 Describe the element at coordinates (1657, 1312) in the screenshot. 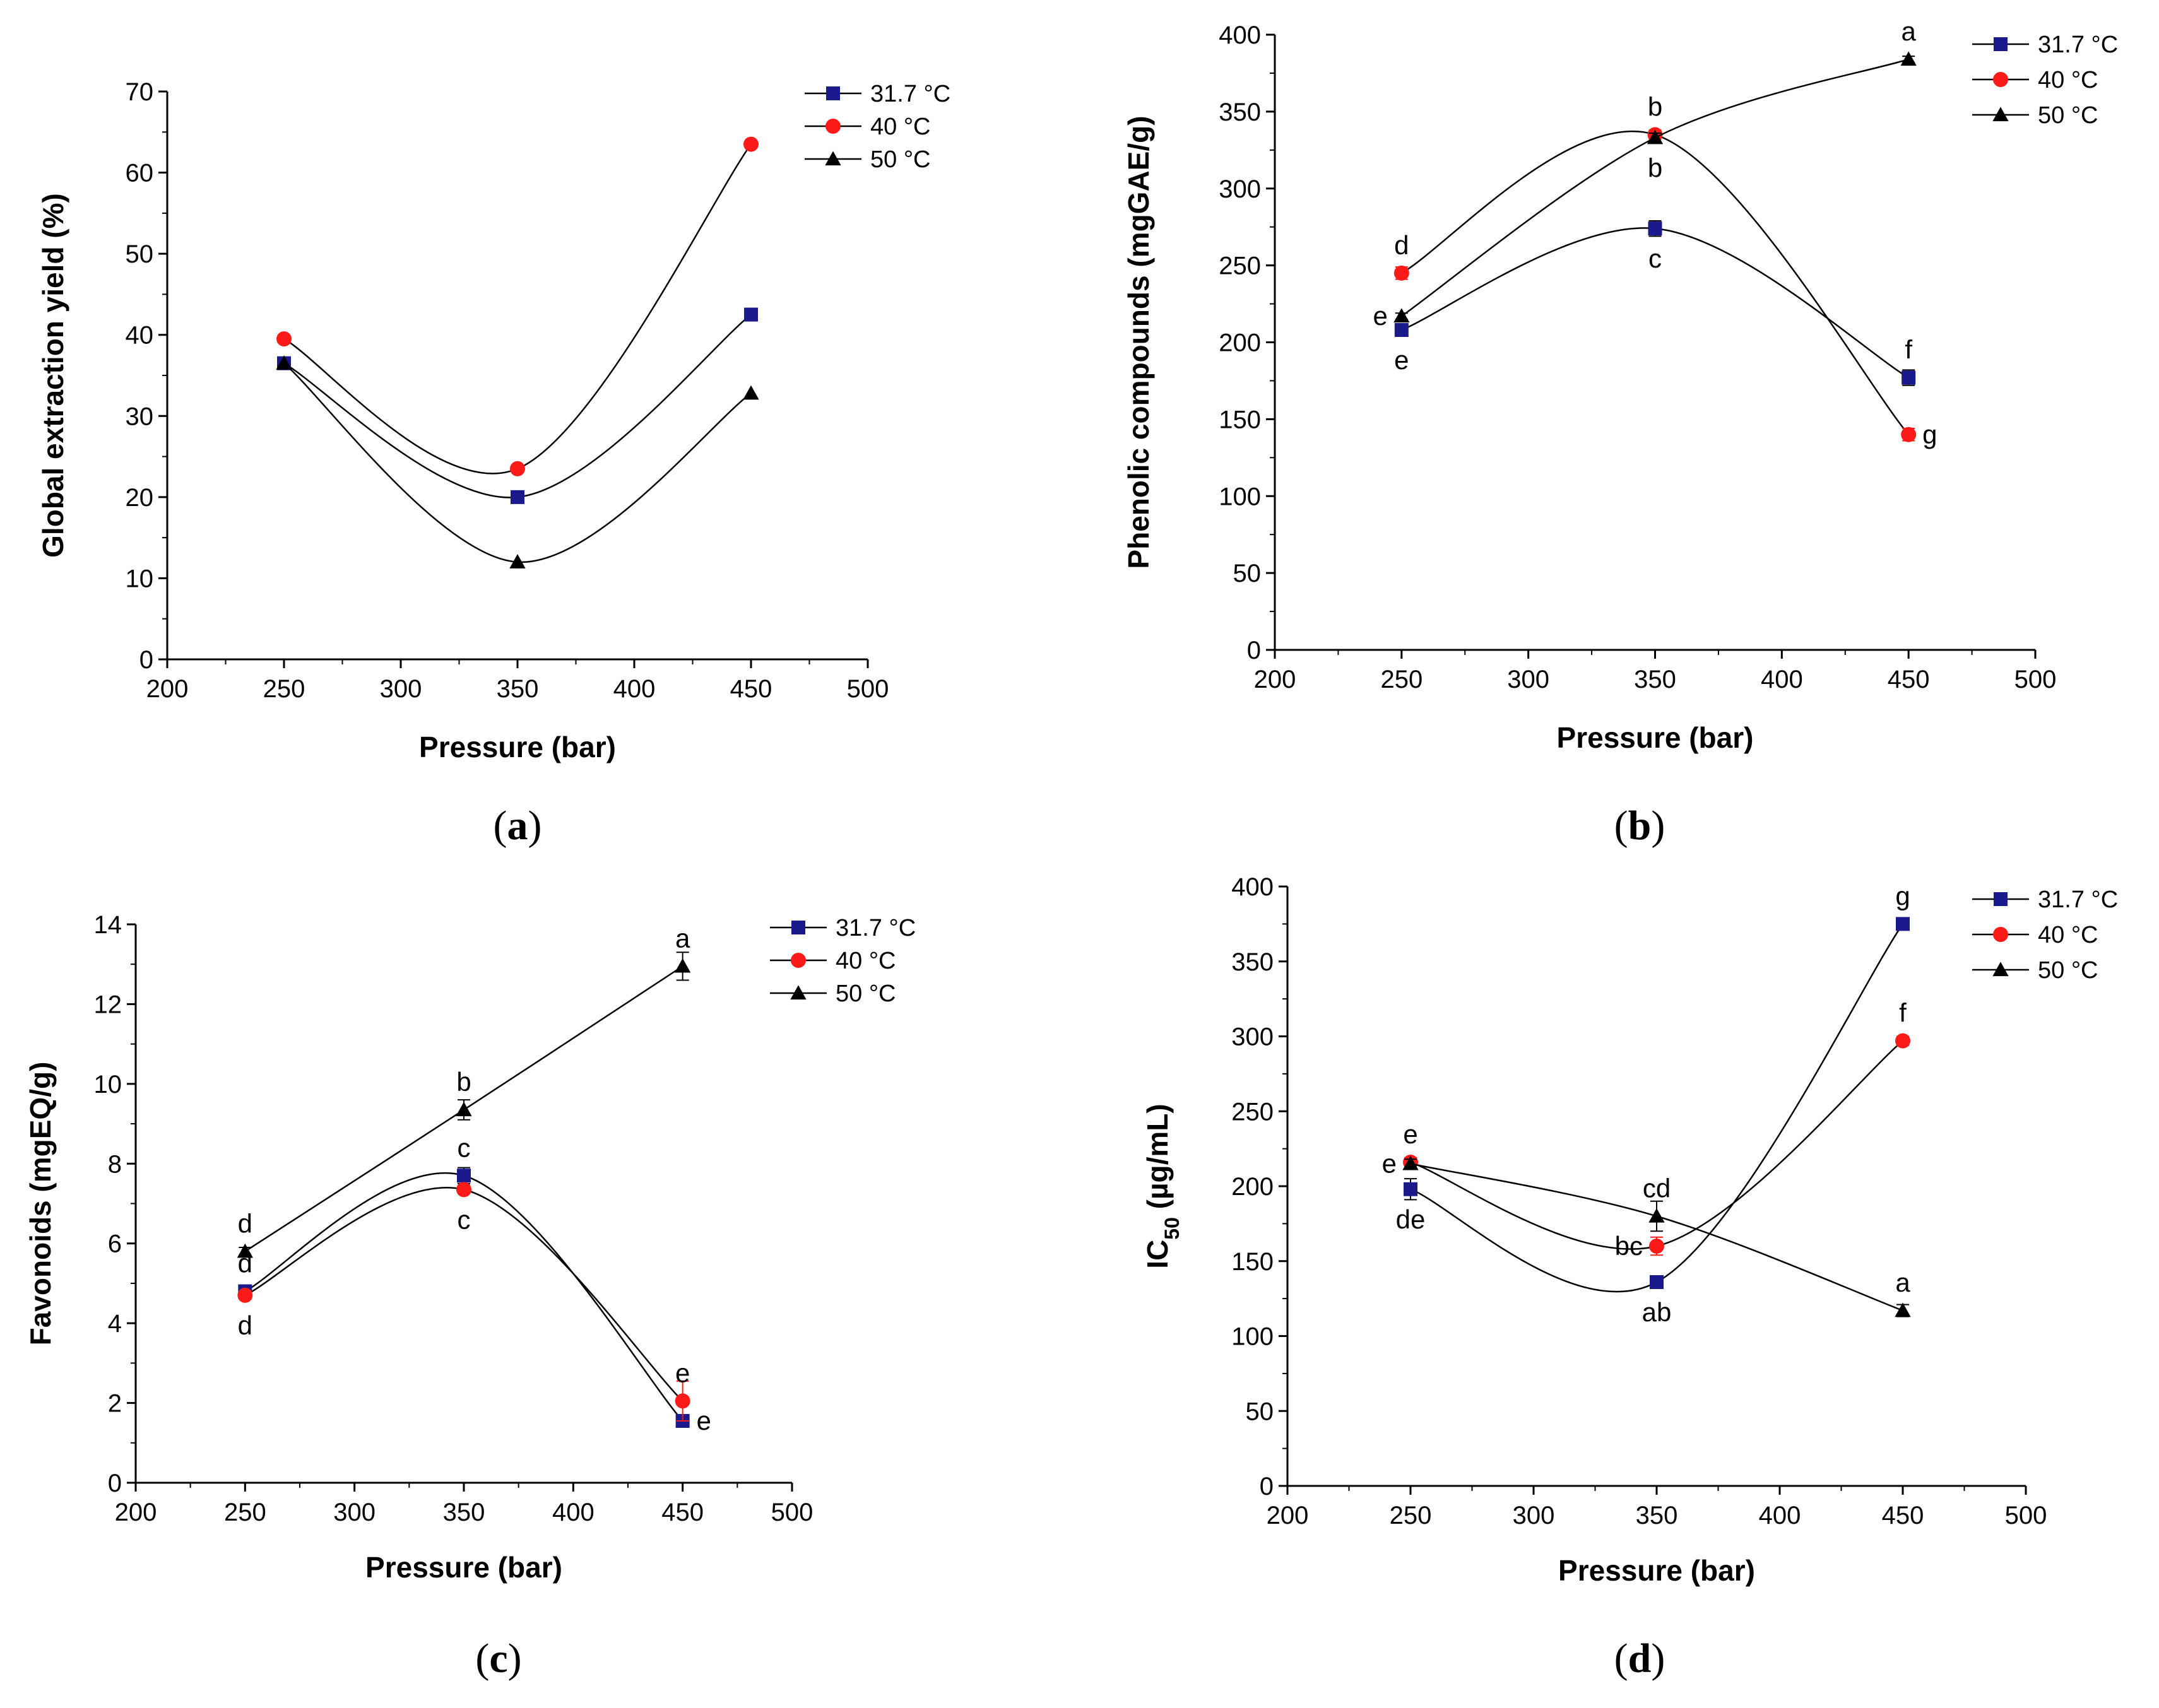

I see `significance-letter: ab` at that location.